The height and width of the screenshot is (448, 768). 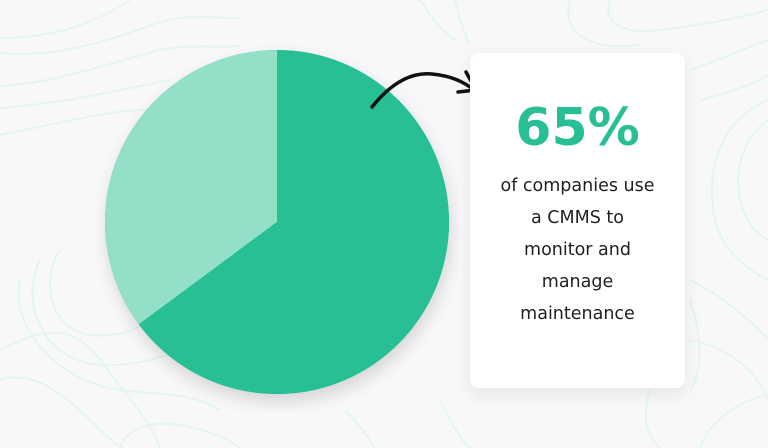 I want to click on stat-description-line: manage, so click(x=577, y=282).